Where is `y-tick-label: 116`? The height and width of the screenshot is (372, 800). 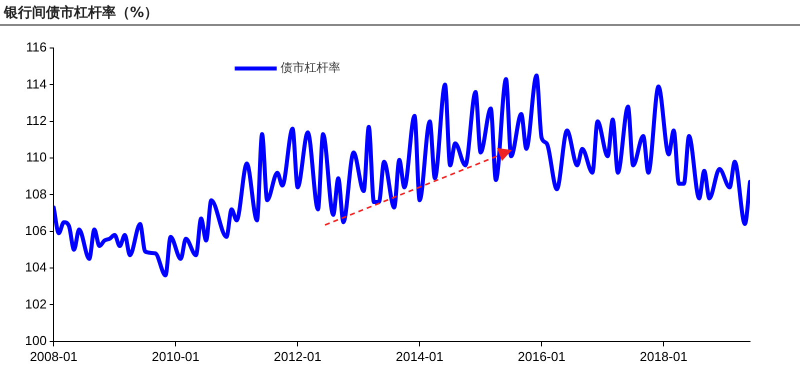 y-tick-label: 116 is located at coordinates (36, 47).